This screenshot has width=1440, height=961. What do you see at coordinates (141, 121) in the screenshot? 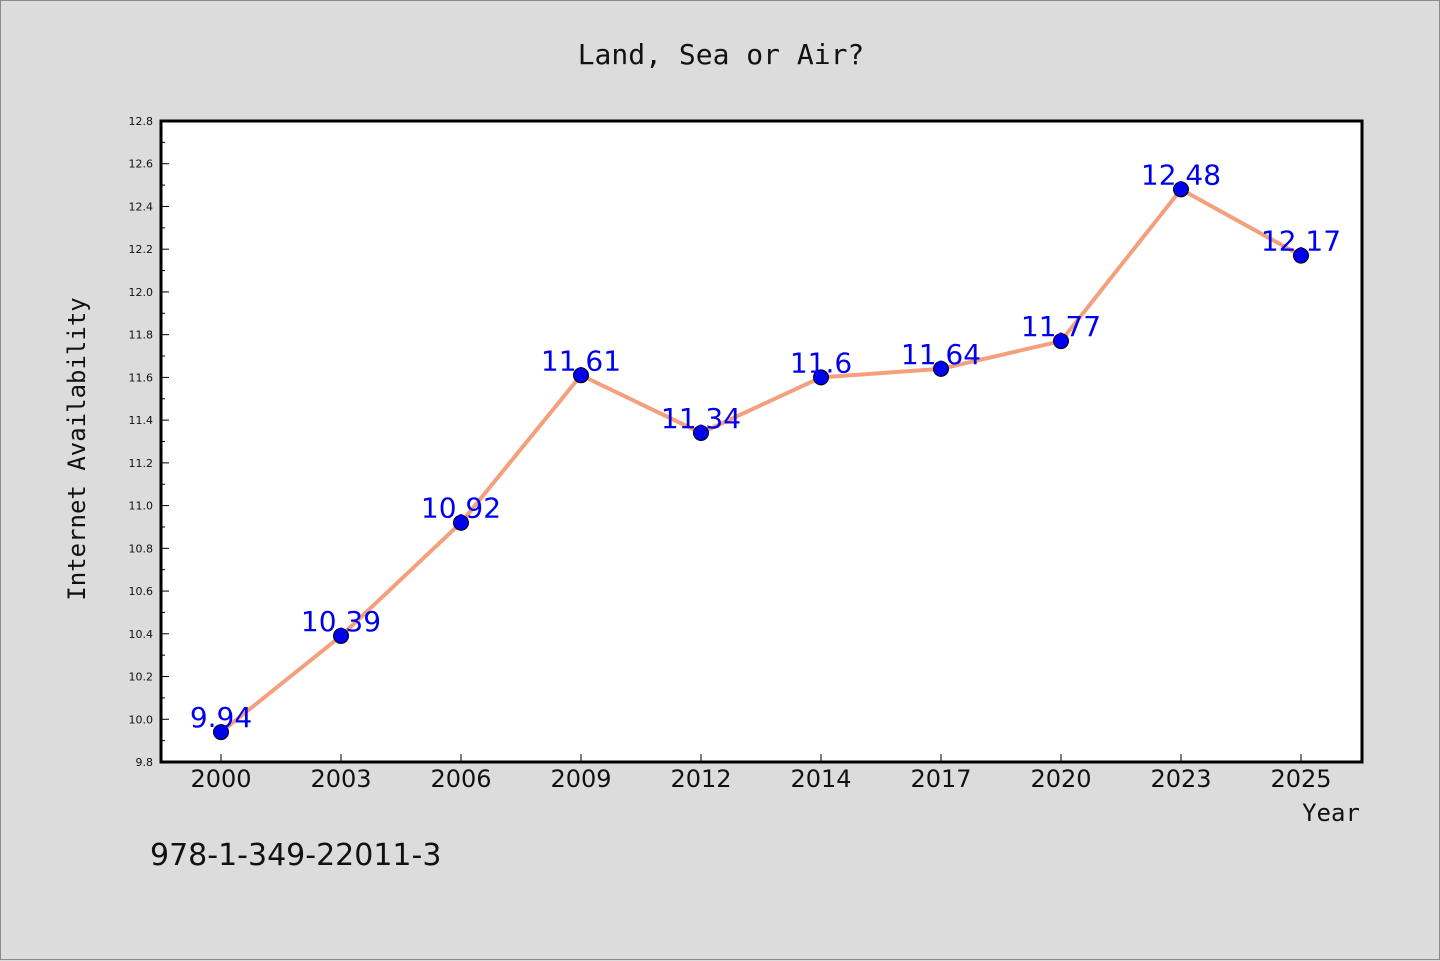
I see `y-tick-label: 12.8` at bounding box center [141, 121].